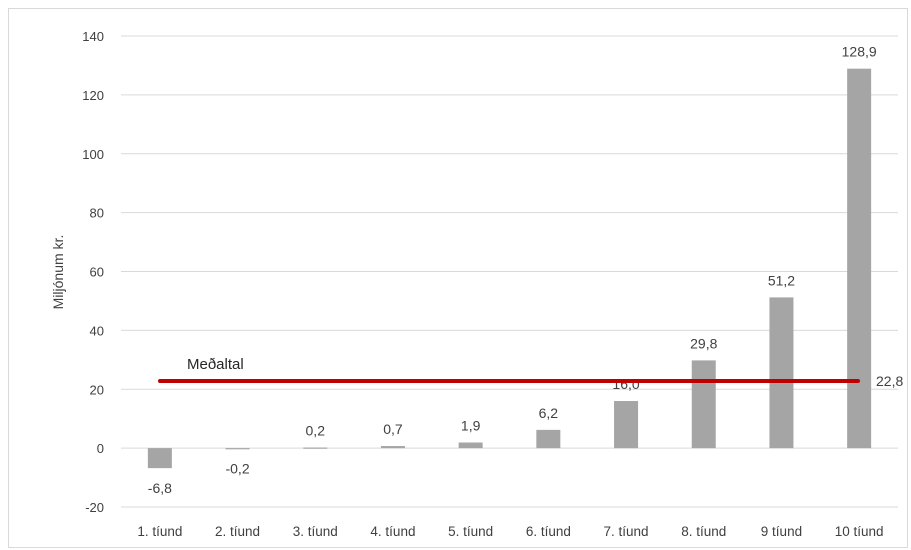 Image resolution: width=911 pixels, height=550 pixels. I want to click on data-label: 128,9, so click(859, 52).